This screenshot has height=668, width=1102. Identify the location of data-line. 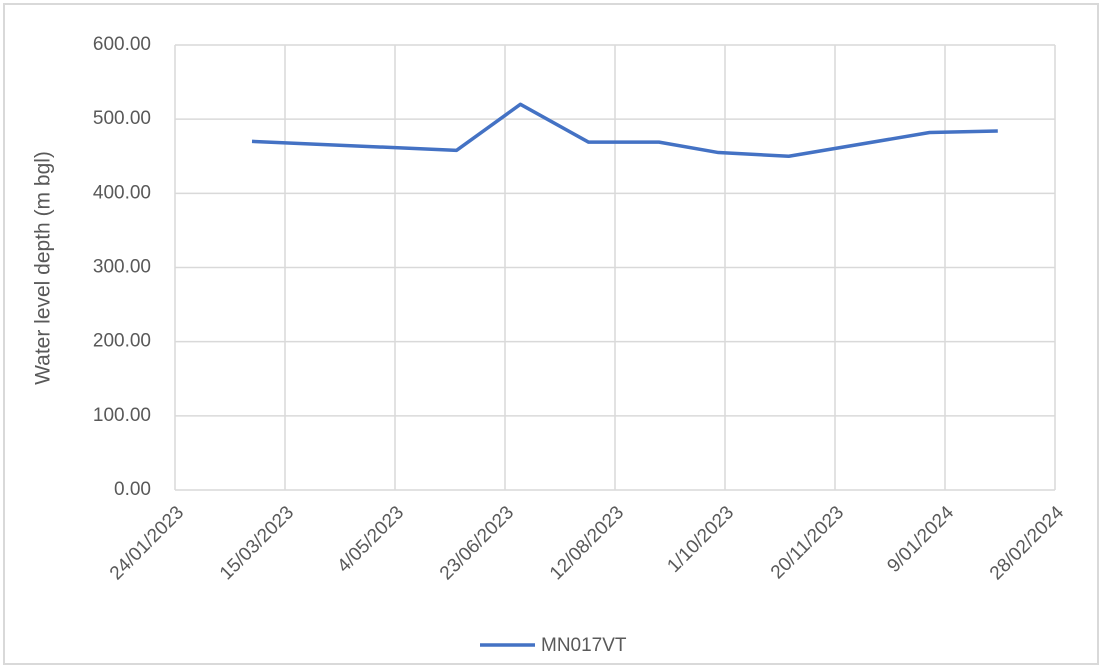
(624, 130).